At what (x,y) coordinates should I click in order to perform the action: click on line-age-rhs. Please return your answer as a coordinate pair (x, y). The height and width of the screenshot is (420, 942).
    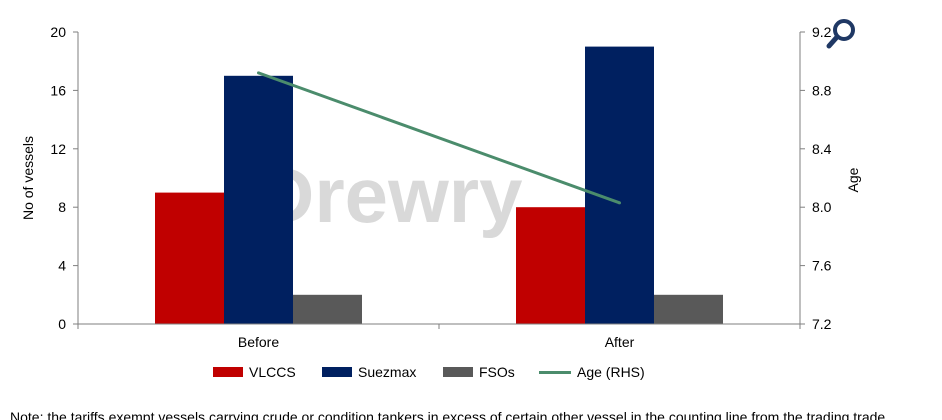
    Looking at the image, I should click on (439, 138).